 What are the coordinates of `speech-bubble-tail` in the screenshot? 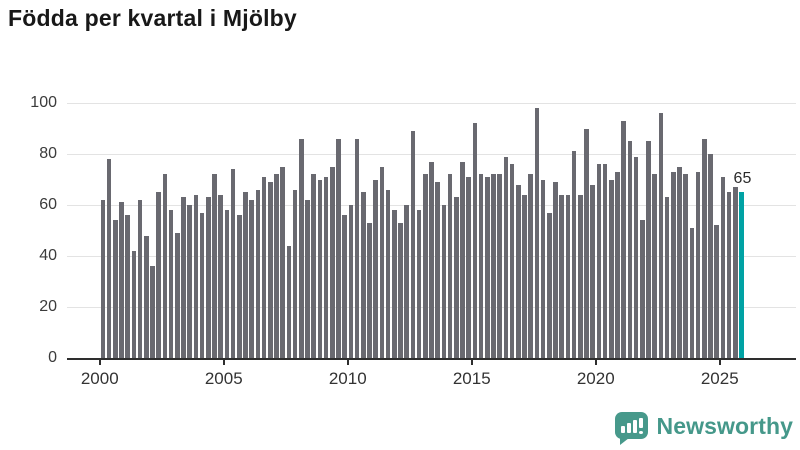 It's located at (624, 441).